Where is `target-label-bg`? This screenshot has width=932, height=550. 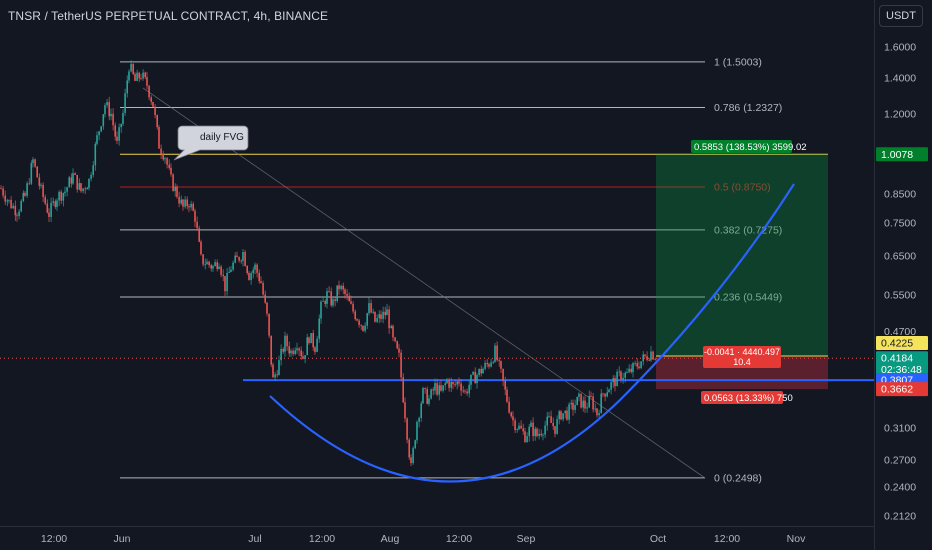
target-label-bg is located at coordinates (741, 146).